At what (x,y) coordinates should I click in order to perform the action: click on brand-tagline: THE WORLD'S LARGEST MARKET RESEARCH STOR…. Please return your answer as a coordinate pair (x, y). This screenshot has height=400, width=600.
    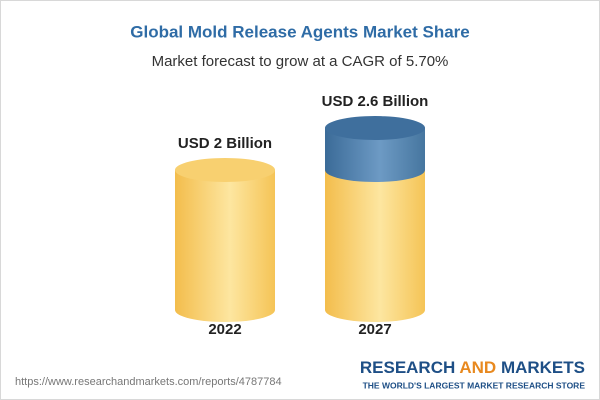
    Looking at the image, I should click on (474, 385).